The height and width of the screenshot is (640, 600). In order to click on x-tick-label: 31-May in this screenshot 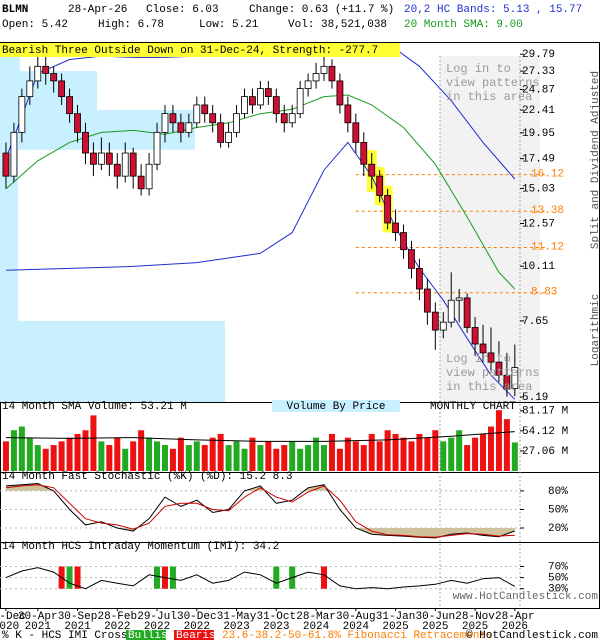, I will do `click(237, 617)`.